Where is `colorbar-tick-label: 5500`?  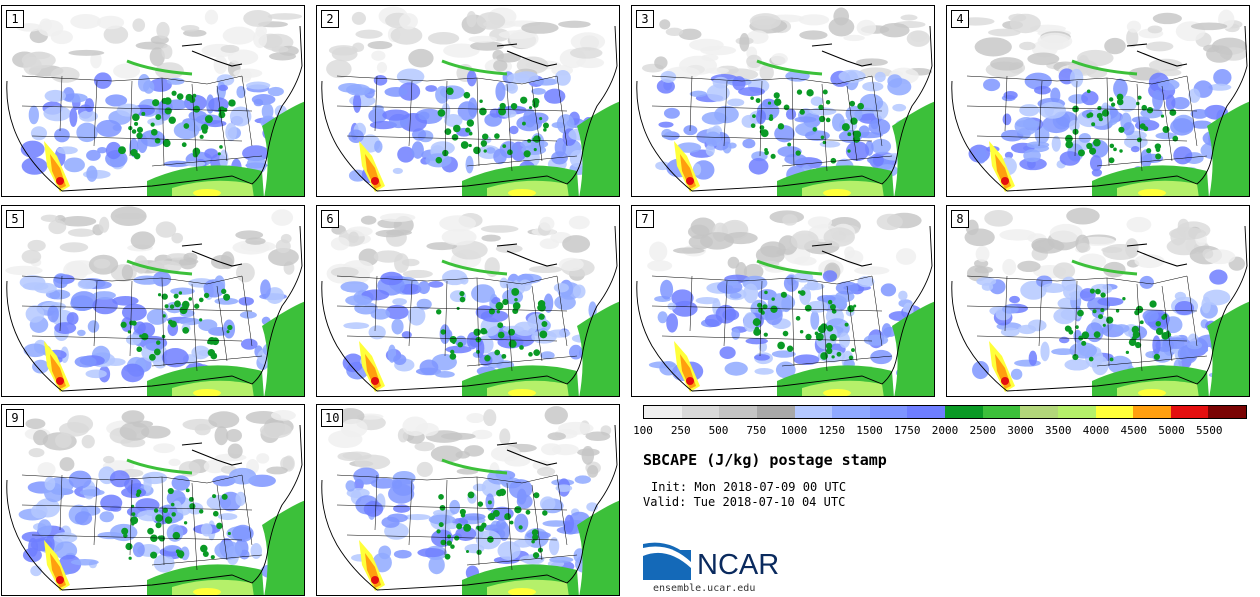
colorbar-tick-label: 5500 is located at coordinates (1209, 430).